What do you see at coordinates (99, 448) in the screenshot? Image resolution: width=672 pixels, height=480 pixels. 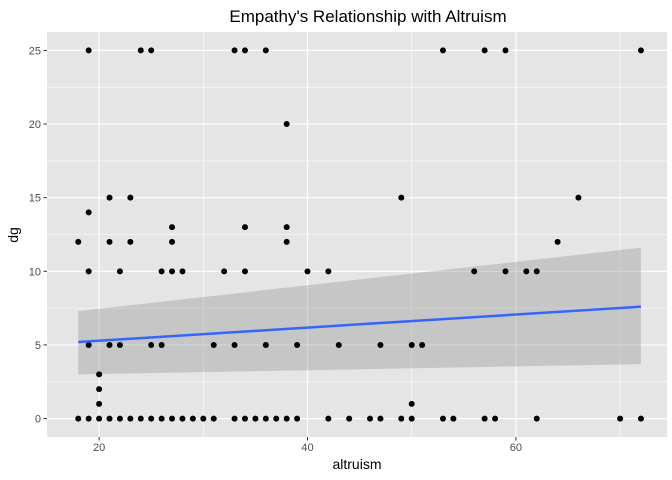 I see `x-tick-label: 20` at bounding box center [99, 448].